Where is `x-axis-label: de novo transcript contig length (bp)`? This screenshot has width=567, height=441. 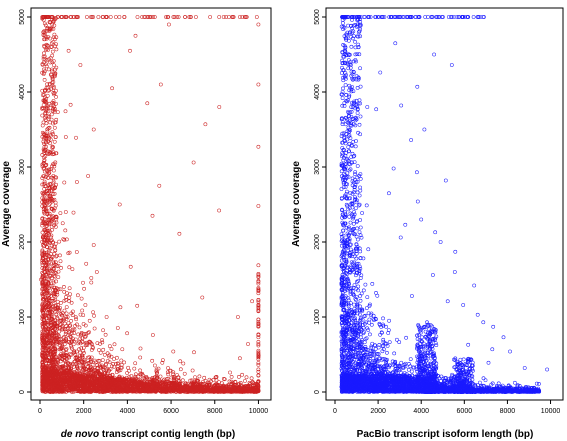
x-axis-label: de novo transcript contig length (bp) is located at coordinates (148, 434).